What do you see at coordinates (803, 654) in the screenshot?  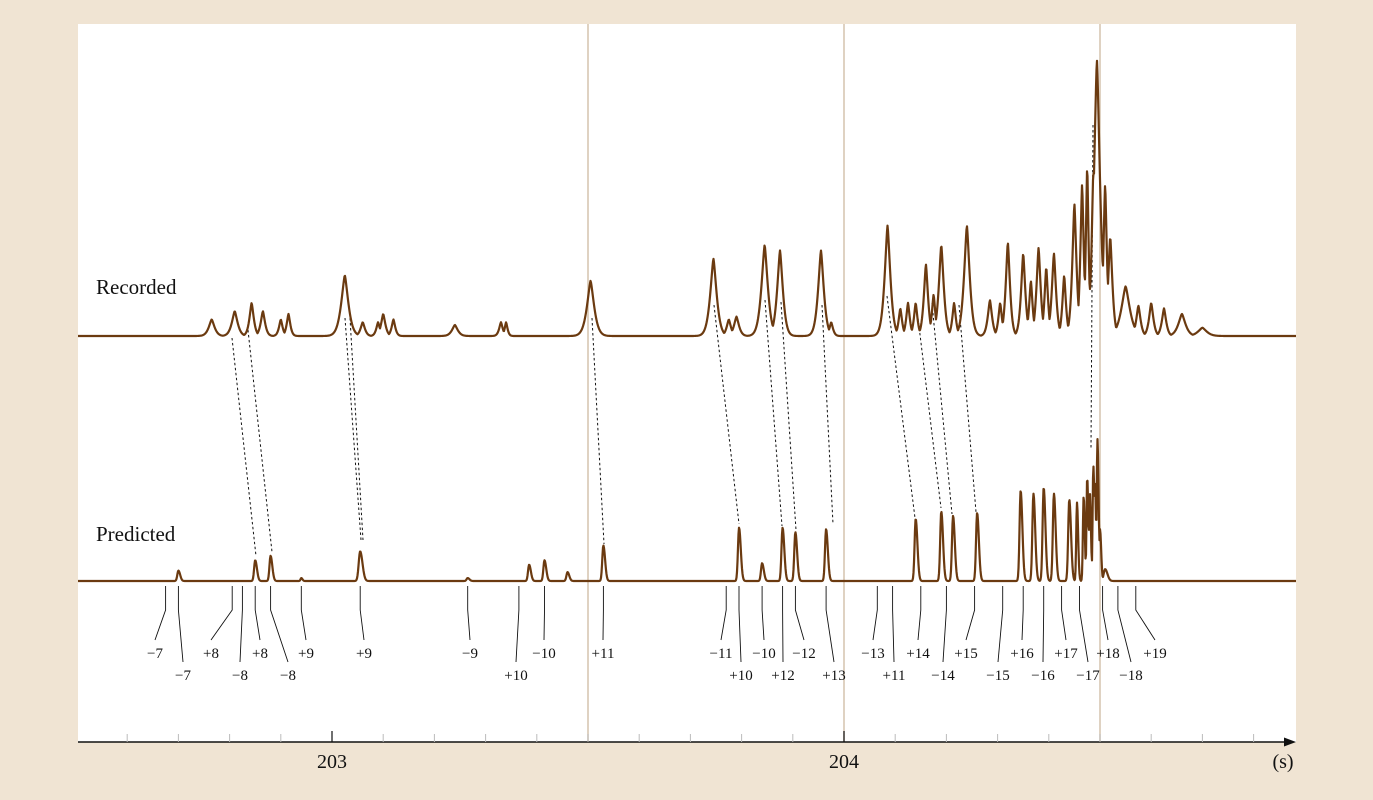 I see `annotation-label: −12` at bounding box center [803, 654].